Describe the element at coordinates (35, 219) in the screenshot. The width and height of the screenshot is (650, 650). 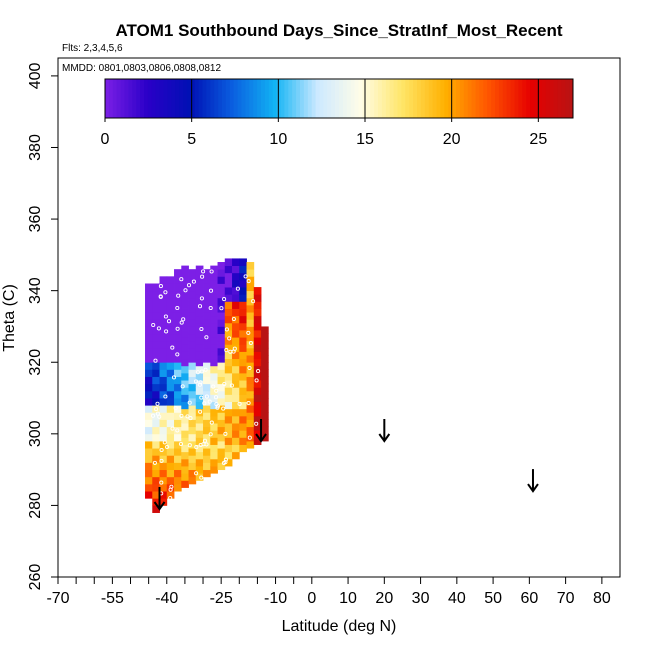
I see `y-tick-label: 360` at that location.